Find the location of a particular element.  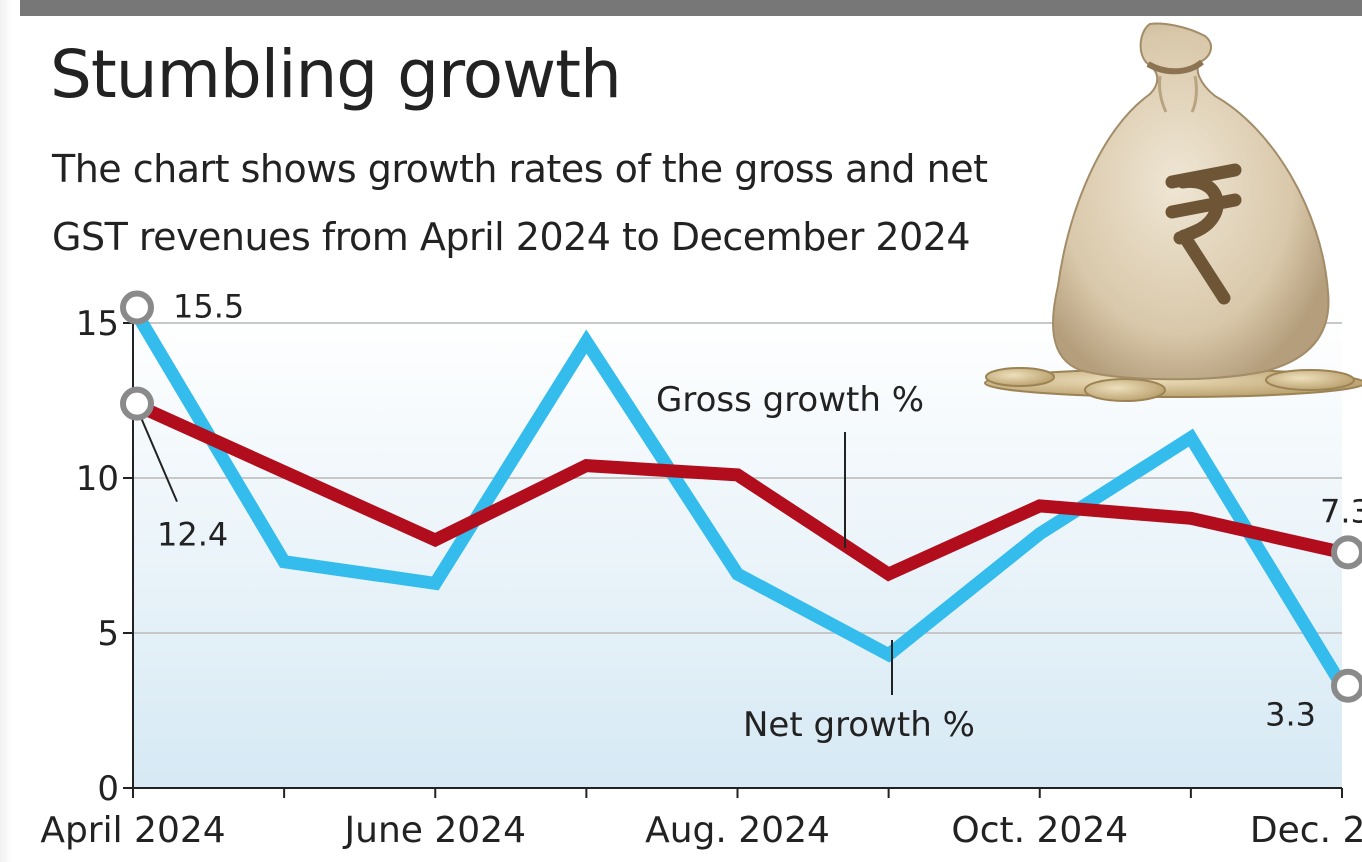

x-tick-label: June 2024 is located at coordinates (434, 830).